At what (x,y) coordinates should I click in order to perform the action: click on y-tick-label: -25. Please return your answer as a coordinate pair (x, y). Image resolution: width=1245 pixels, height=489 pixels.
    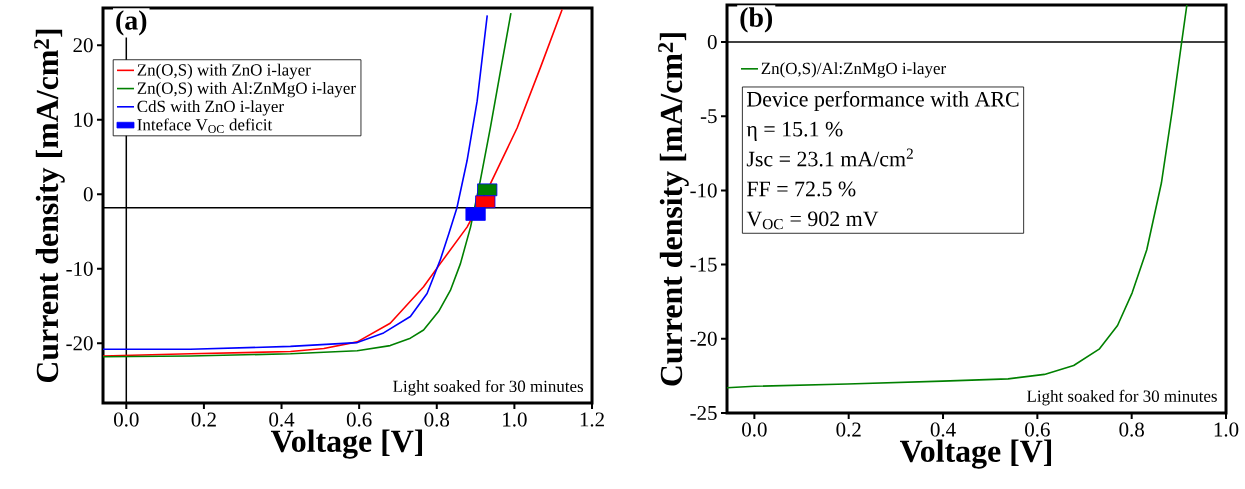
    Looking at the image, I should click on (703, 413).